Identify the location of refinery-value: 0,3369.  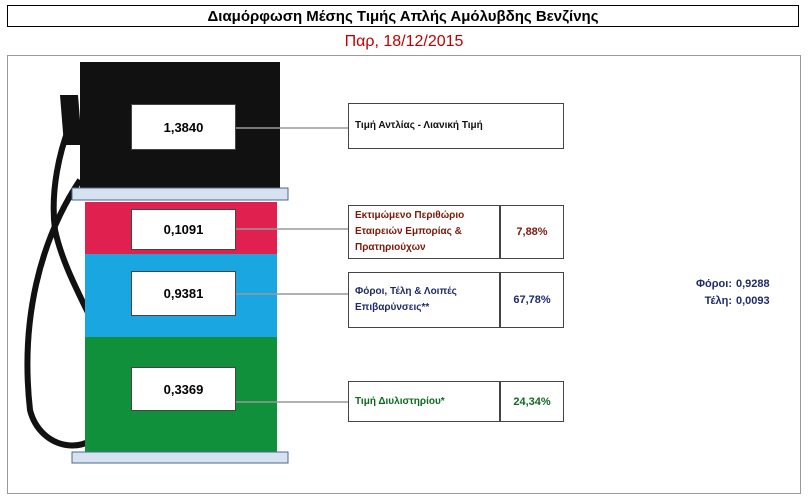
(183, 389).